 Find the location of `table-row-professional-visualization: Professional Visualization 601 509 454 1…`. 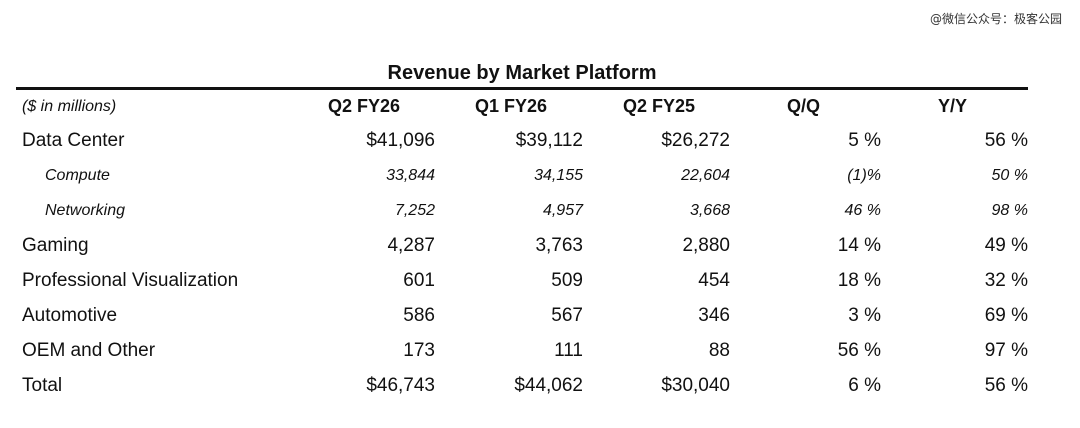

table-row-professional-visualization: Professional Visualization 601 509 454 1… is located at coordinates (522, 280).